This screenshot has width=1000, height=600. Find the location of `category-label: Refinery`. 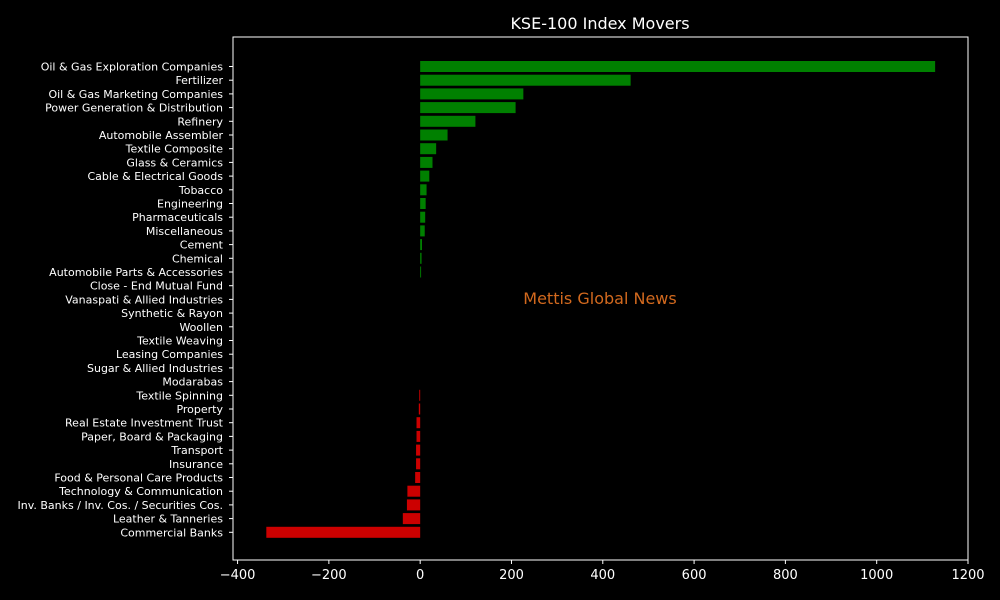

category-label: Refinery is located at coordinates (200, 121).